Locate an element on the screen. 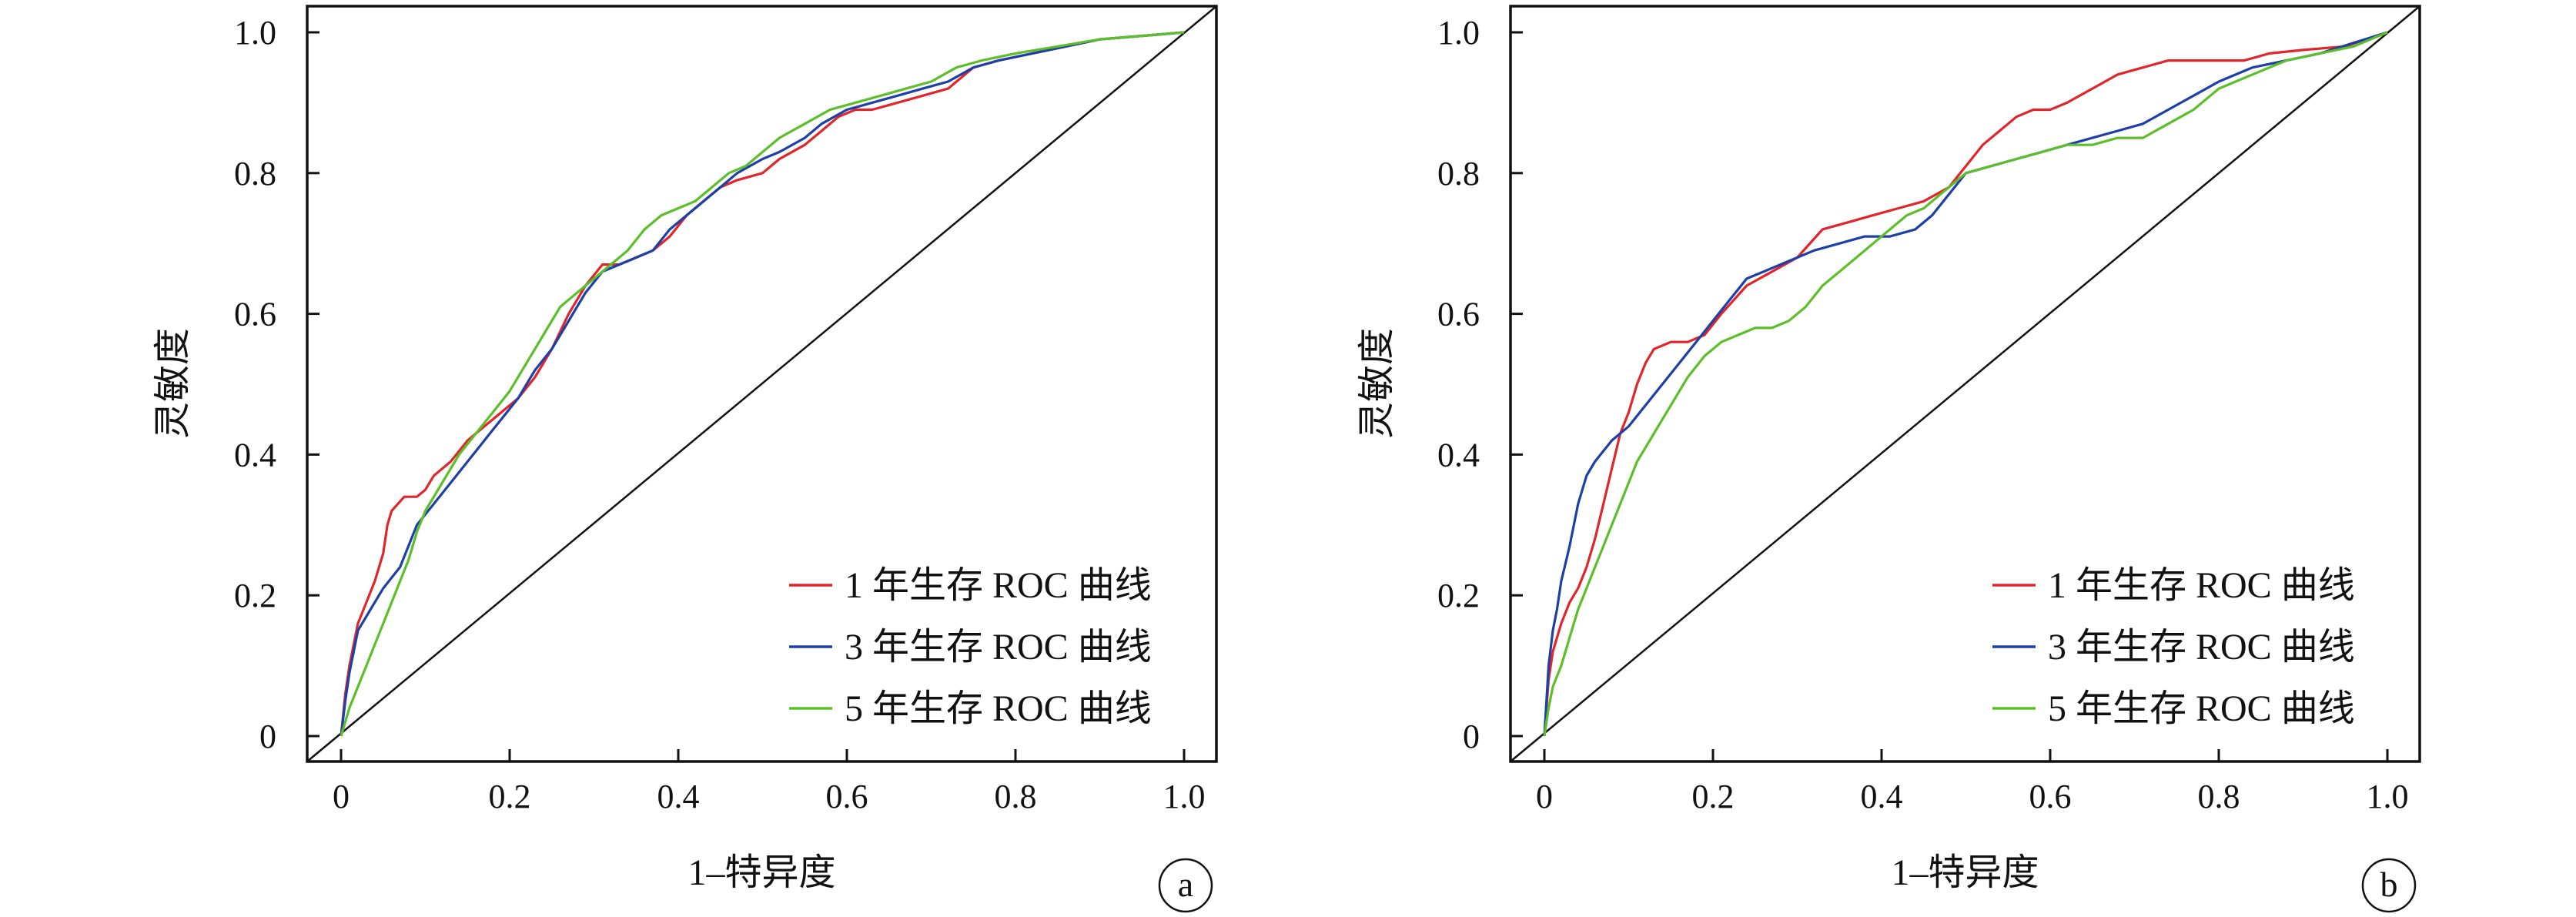 The width and height of the screenshot is (2576, 917). panel-label: a is located at coordinates (1186, 884).